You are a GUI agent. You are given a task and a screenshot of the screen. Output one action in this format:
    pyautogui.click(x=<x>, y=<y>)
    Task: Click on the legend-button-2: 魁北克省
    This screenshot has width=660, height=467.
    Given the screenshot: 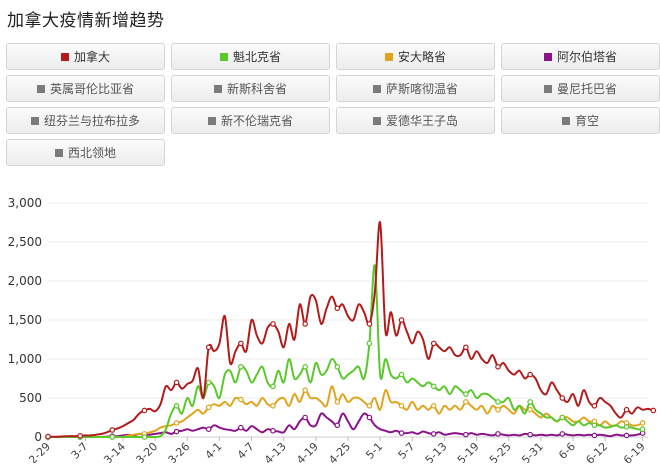 What is the action you would take?
    pyautogui.click(x=250, y=56)
    